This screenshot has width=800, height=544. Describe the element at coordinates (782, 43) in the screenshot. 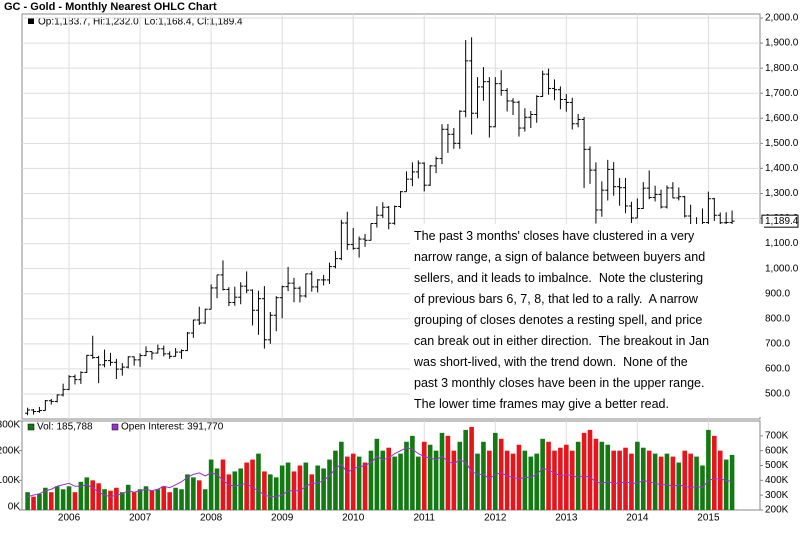

I see `y-tick-label: 1,900.0` at that location.